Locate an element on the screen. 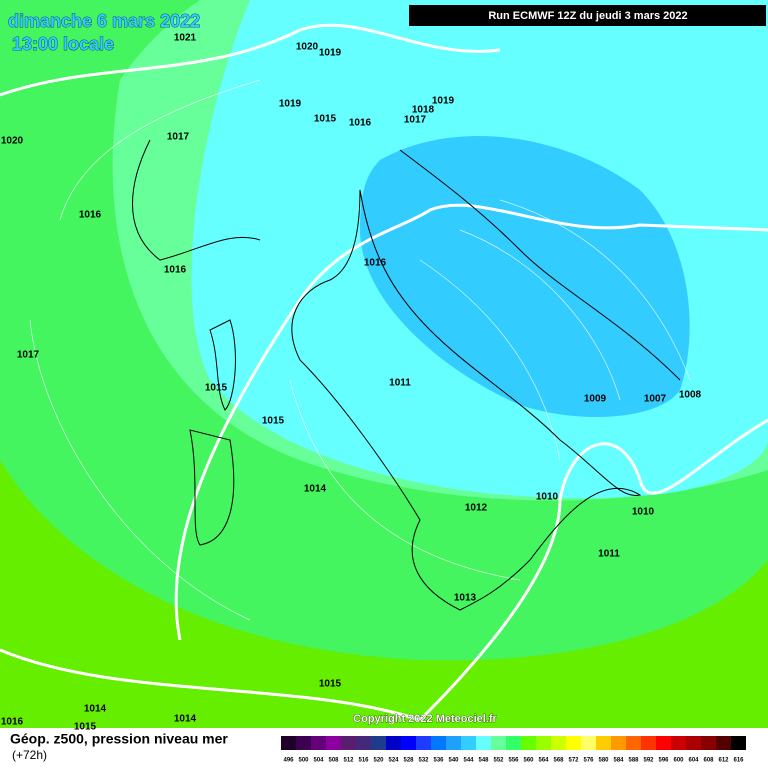 The height and width of the screenshot is (773, 768). isobar-label: 1009 is located at coordinates (595, 399).